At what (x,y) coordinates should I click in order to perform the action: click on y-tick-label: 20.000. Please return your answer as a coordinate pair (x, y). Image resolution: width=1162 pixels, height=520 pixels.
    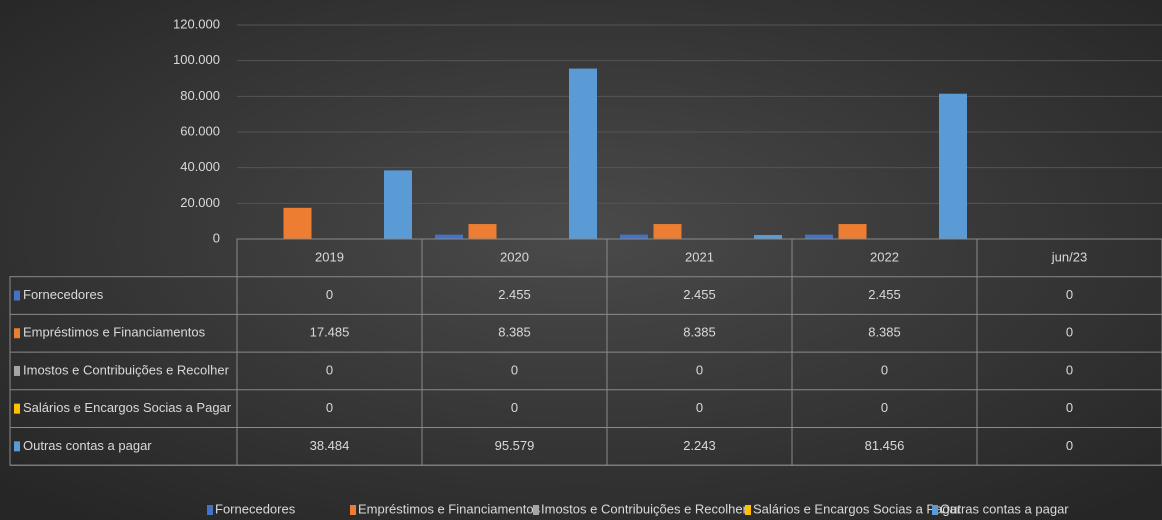
    Looking at the image, I should click on (200, 202).